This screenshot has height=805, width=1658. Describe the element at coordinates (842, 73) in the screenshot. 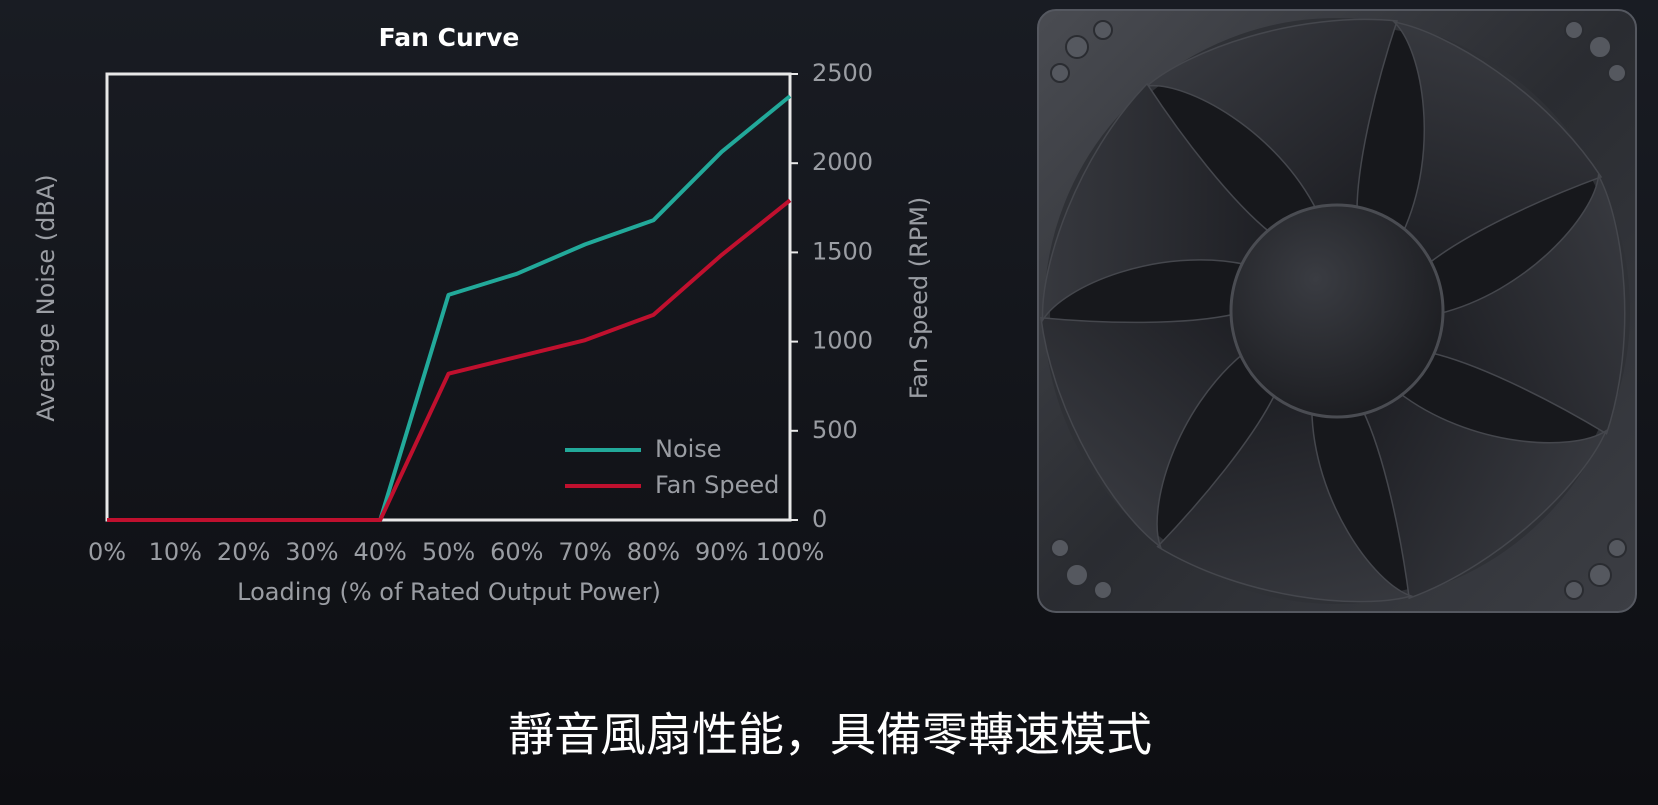

I see `y2-tick-label: 2500` at that location.